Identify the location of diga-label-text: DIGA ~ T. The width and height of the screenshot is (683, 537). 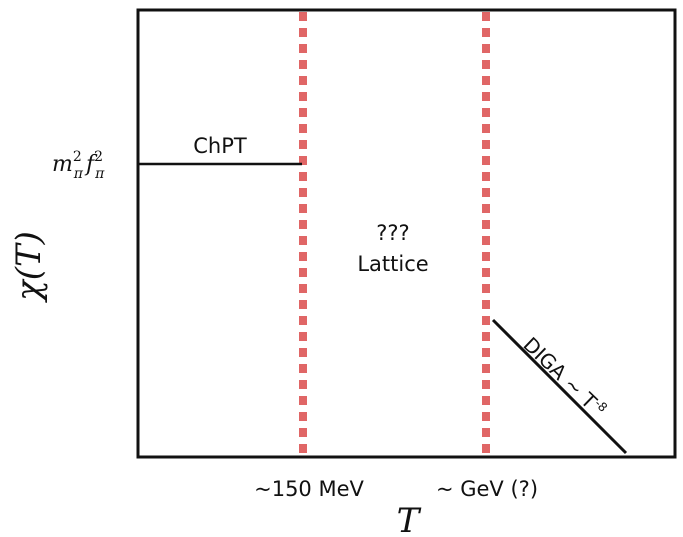
(561, 373).